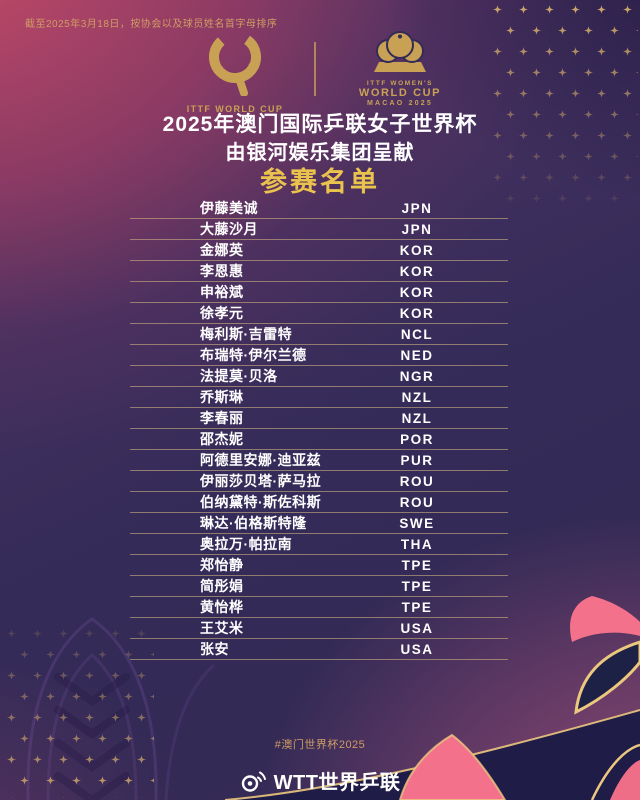  I want to click on table-row: 郑怡静 TPE, so click(319, 565).